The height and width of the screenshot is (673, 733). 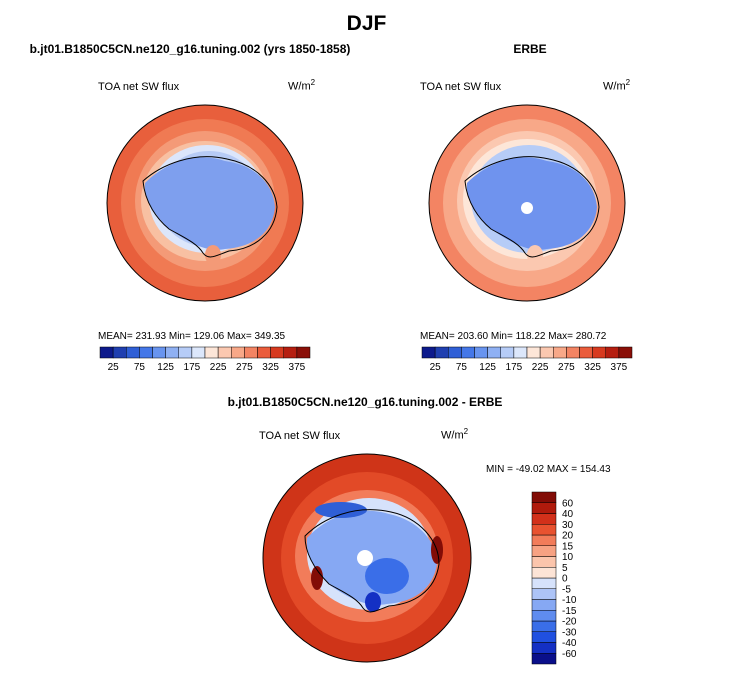 I want to click on polar-map-diff, so click(x=367, y=558).